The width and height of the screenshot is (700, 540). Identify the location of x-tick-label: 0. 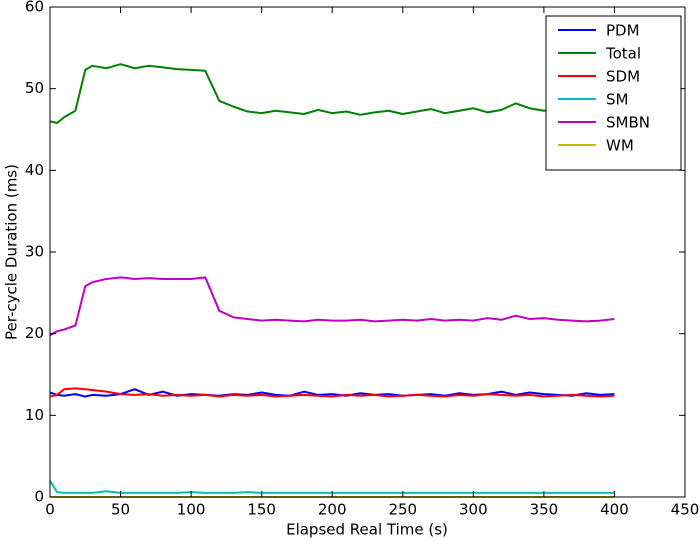
(50, 510).